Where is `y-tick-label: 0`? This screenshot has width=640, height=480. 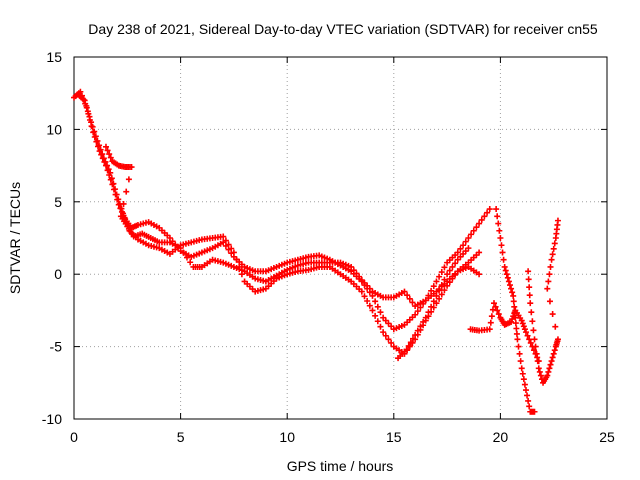
y-tick-label: 0 is located at coordinates (58, 274).